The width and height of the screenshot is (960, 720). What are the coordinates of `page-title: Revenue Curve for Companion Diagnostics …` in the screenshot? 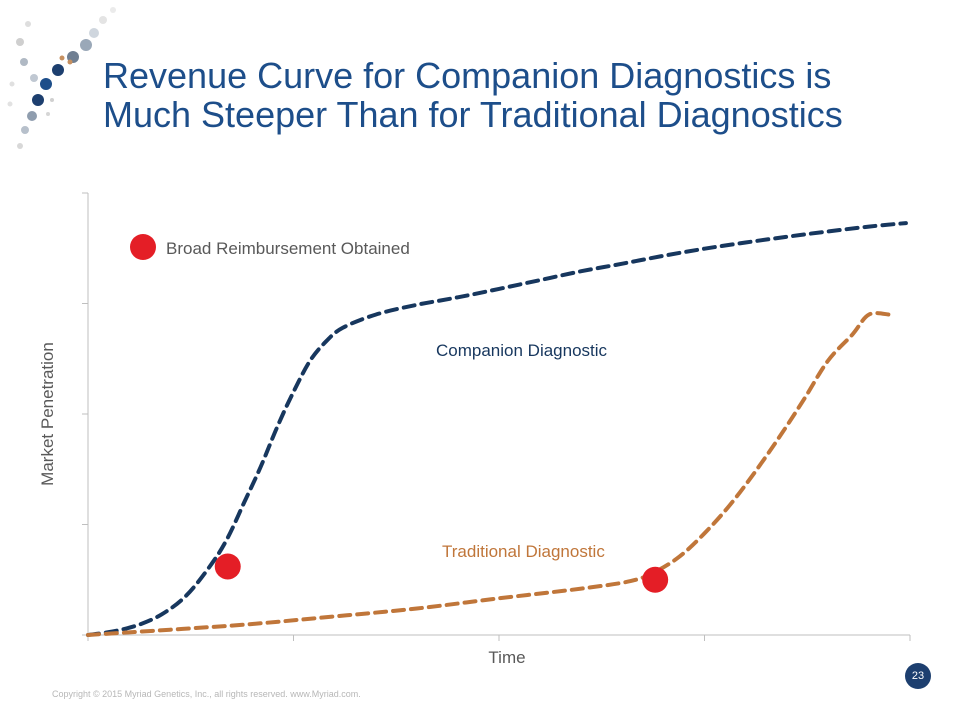 It's located at (523, 95).